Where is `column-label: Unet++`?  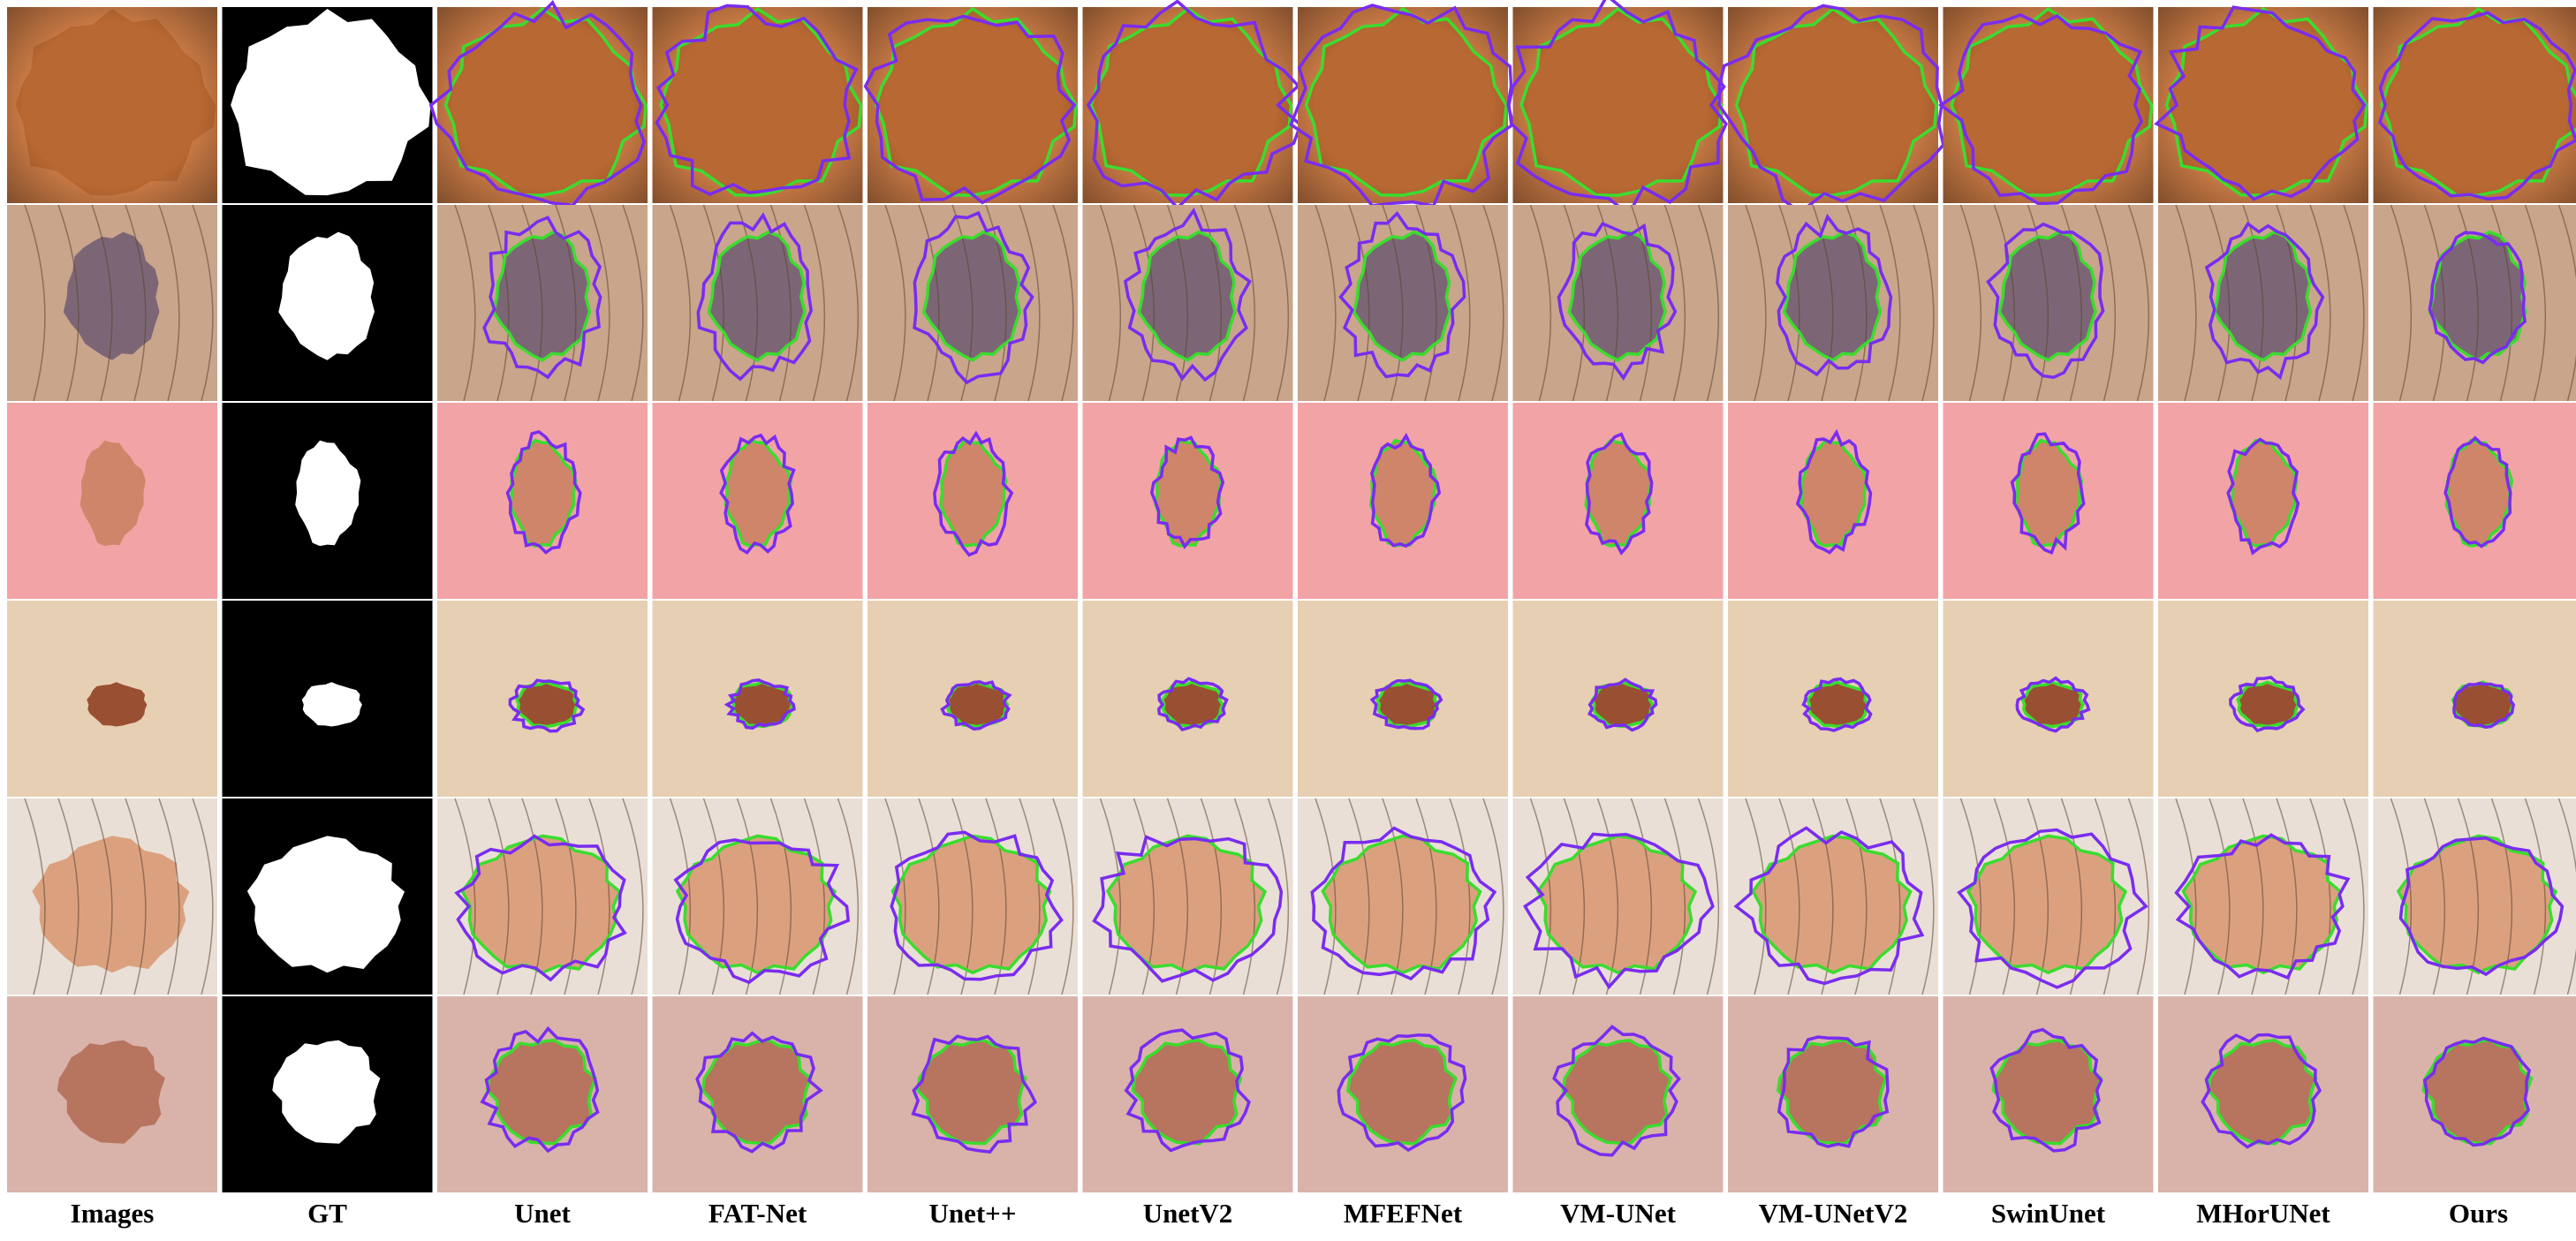 column-label: Unet++ is located at coordinates (973, 1213).